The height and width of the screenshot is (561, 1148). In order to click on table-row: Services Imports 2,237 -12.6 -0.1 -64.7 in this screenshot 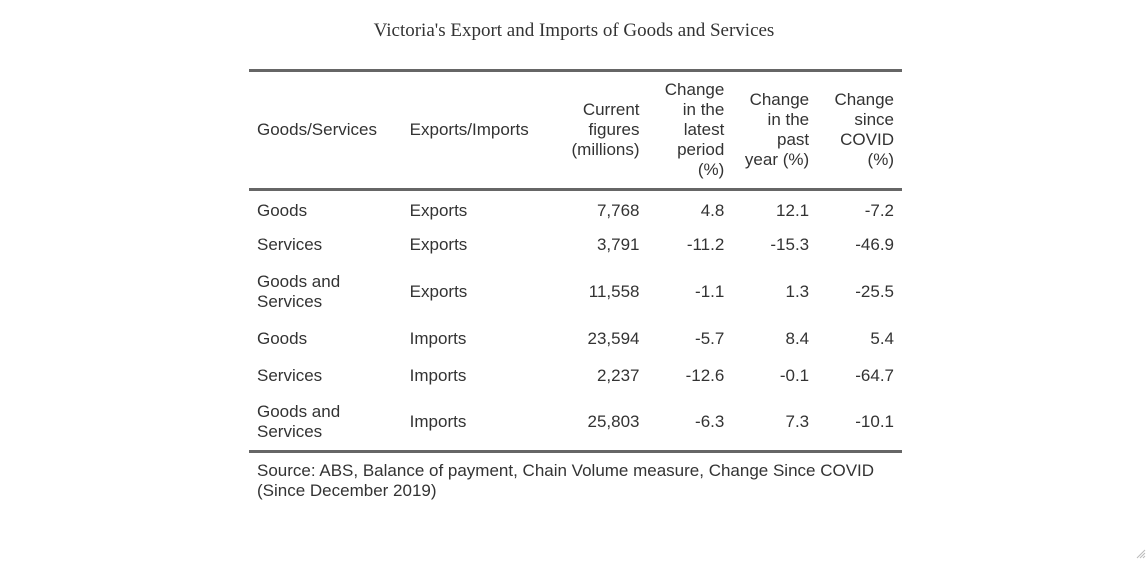, I will do `click(575, 376)`.